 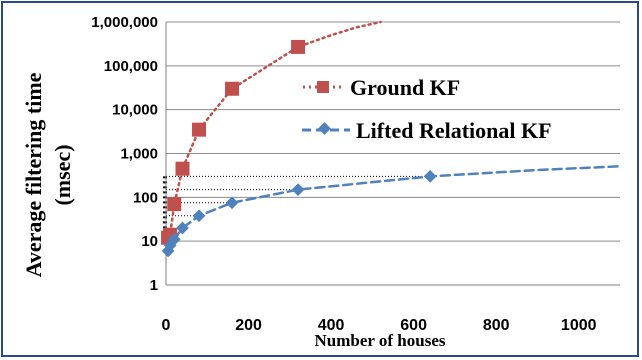 I want to click on y-tick-label: 1, so click(x=154, y=285).